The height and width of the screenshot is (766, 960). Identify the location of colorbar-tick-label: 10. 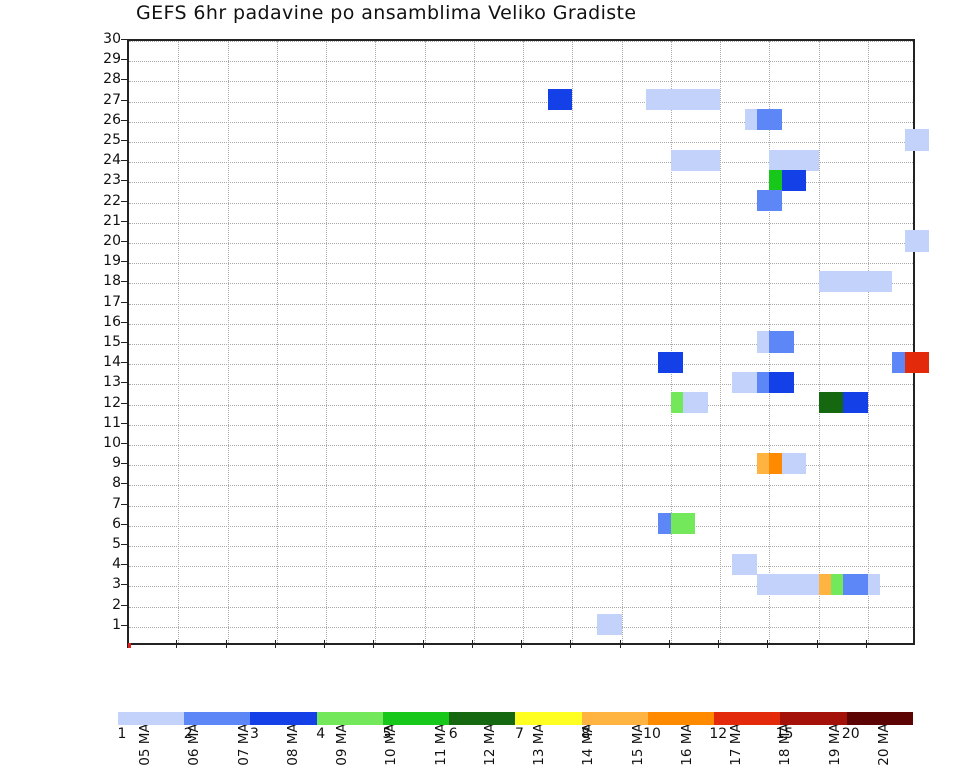
(652, 734).